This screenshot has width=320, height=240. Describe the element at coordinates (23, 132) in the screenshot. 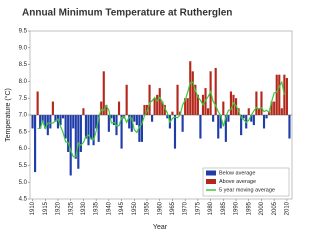

I see `y-tick-label: 6.5` at that location.